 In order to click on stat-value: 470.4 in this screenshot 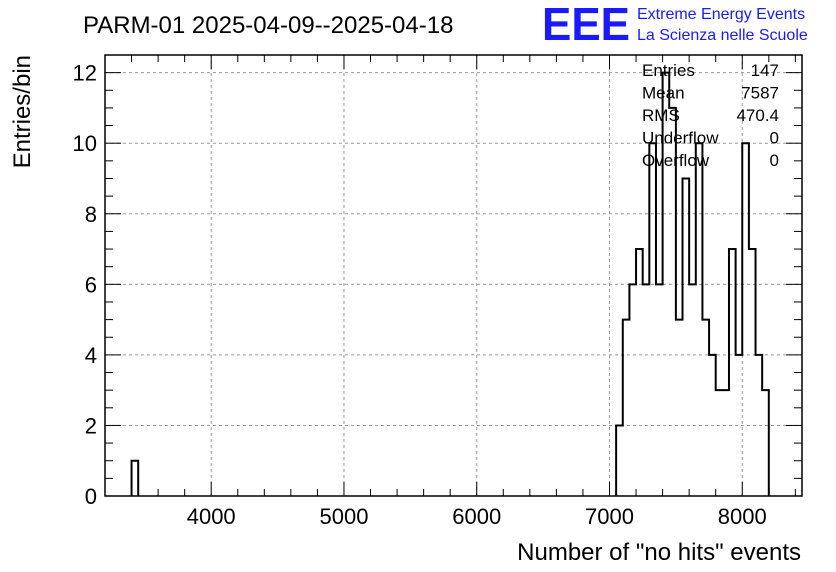, I will do `click(757, 115)`.